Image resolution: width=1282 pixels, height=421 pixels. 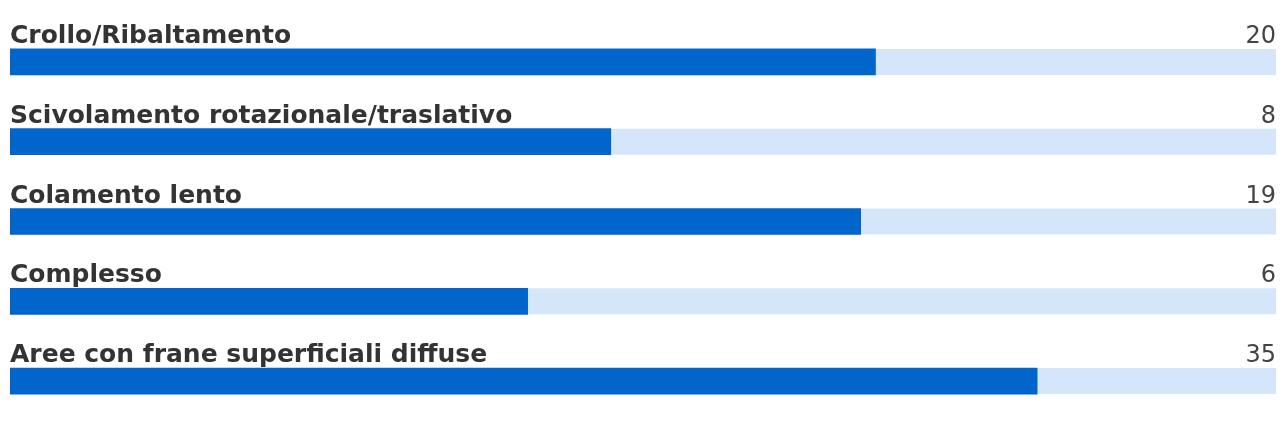 I want to click on y-tick-label: Colamento lento, so click(x=126, y=194).